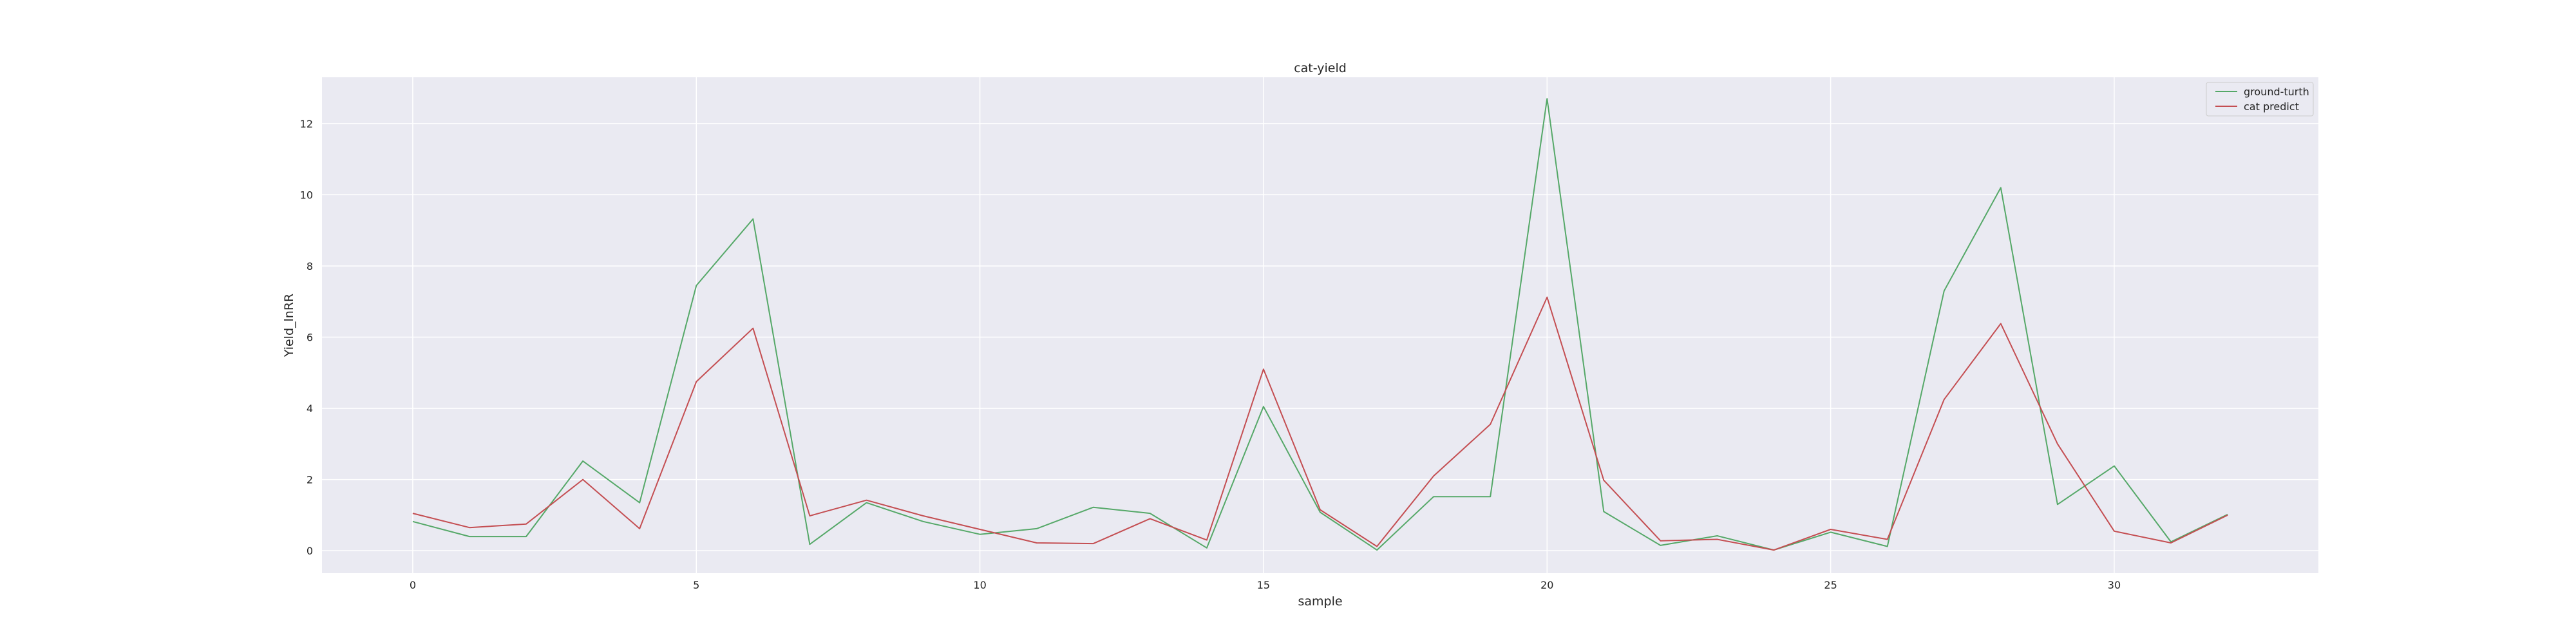 Image resolution: width=2576 pixels, height=644 pixels. Describe the element at coordinates (2114, 585) in the screenshot. I see `x-tick-label: 30` at that location.